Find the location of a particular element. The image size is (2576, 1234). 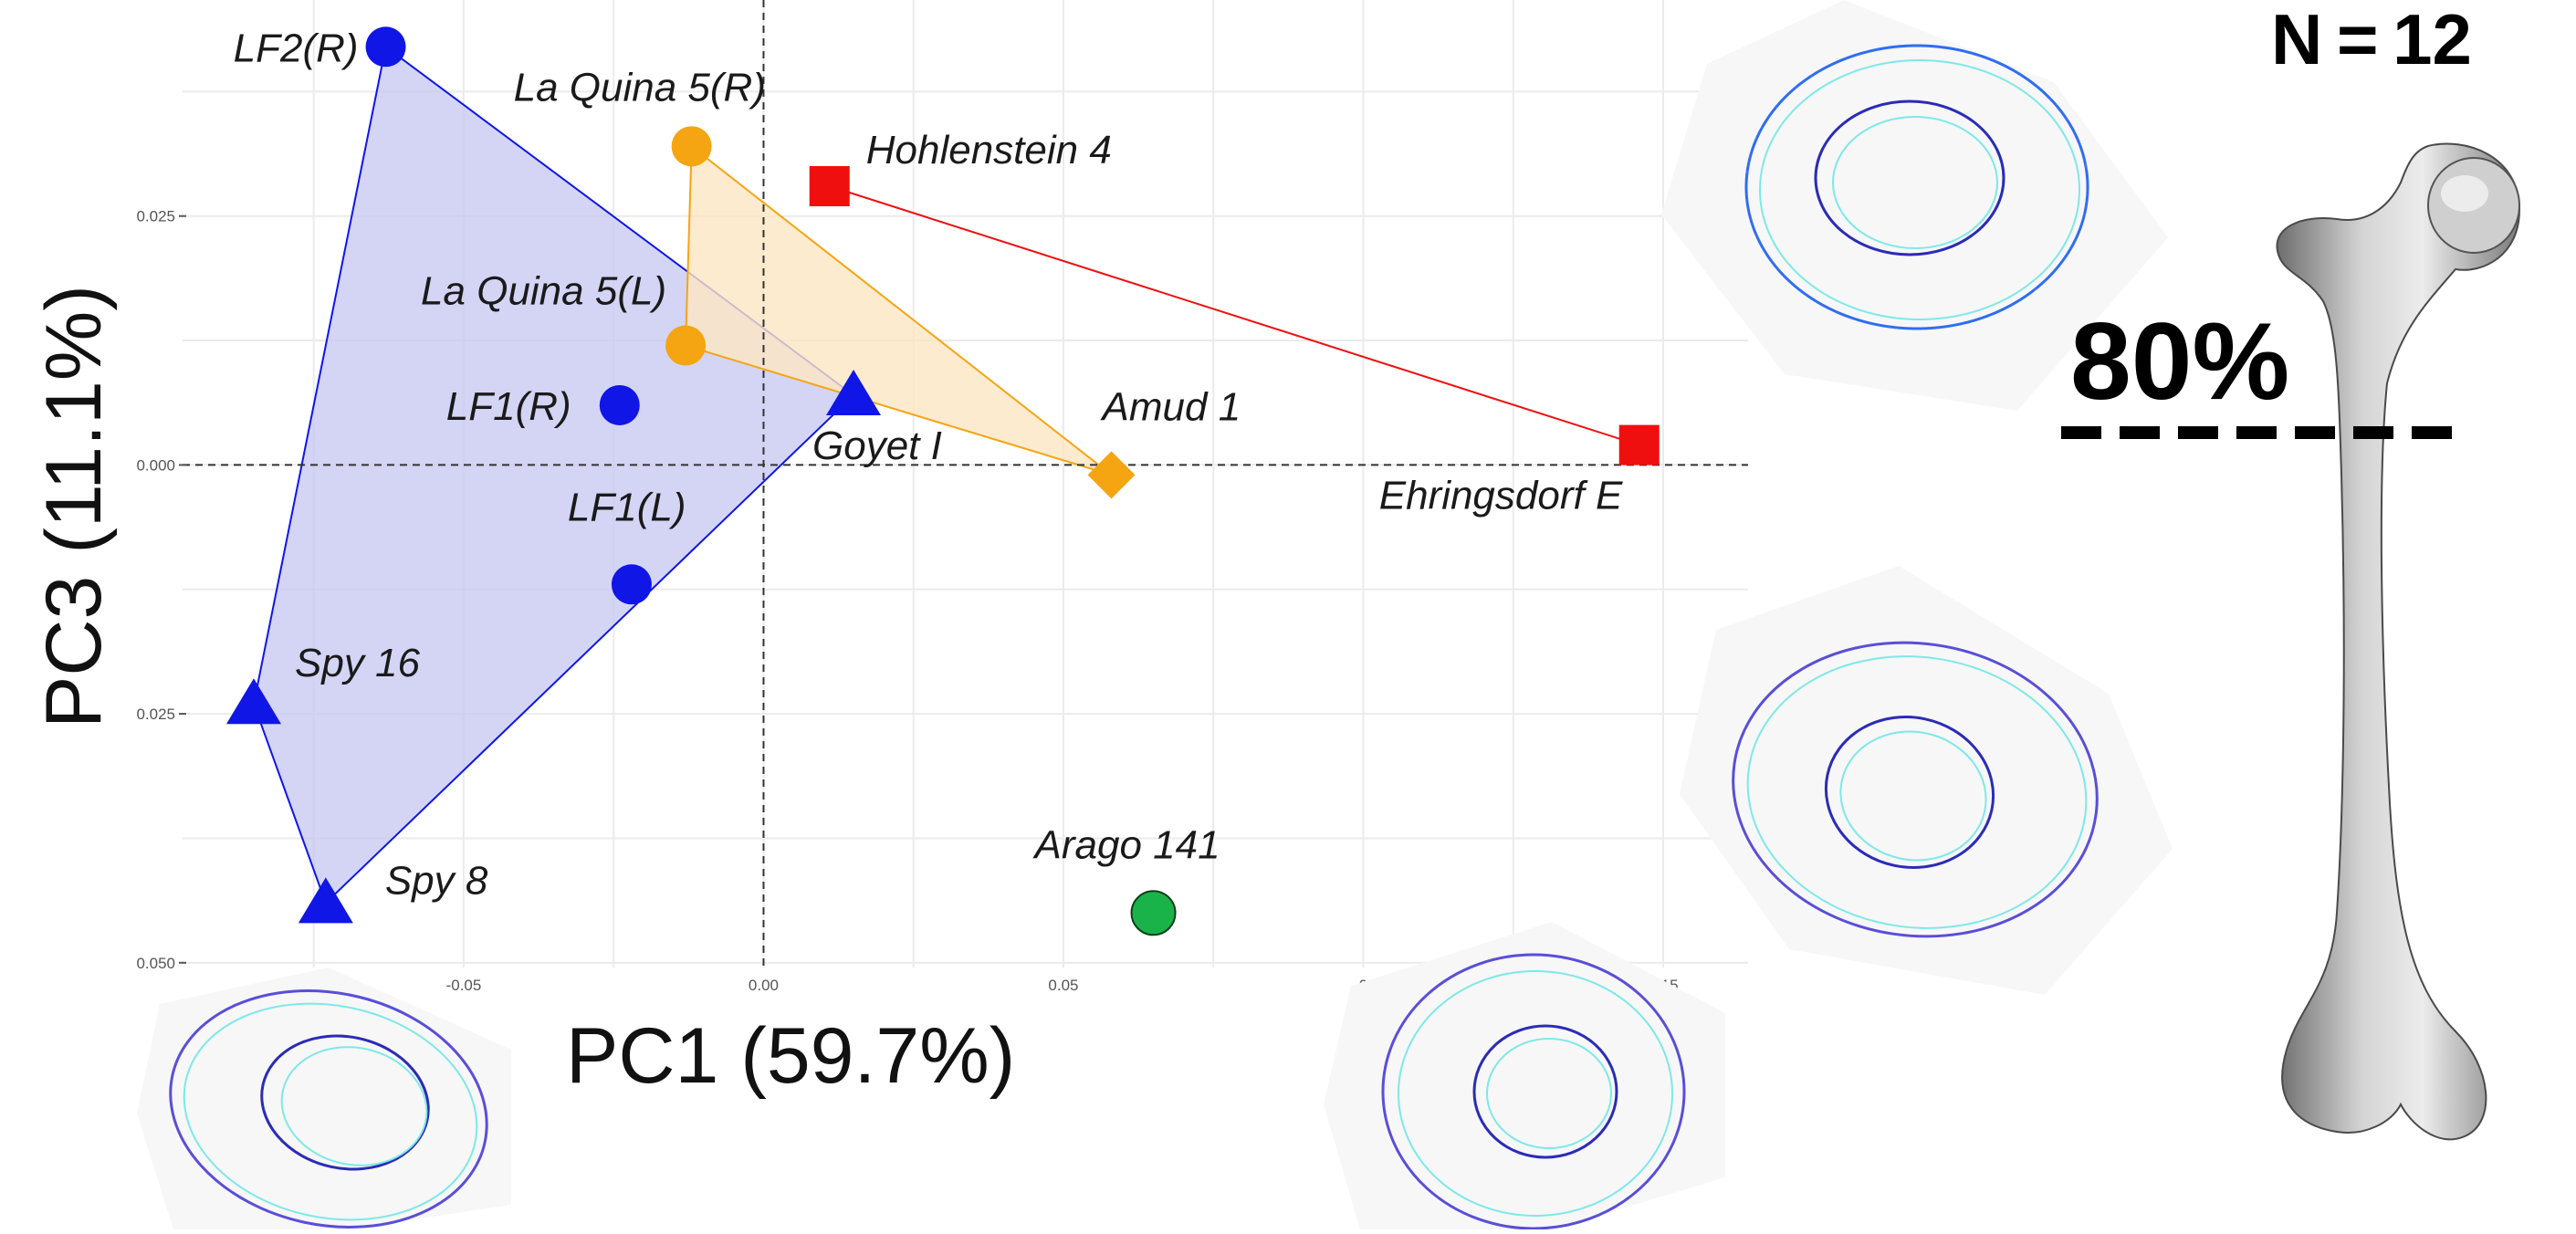

point-label: Goyet I is located at coordinates (877, 446).